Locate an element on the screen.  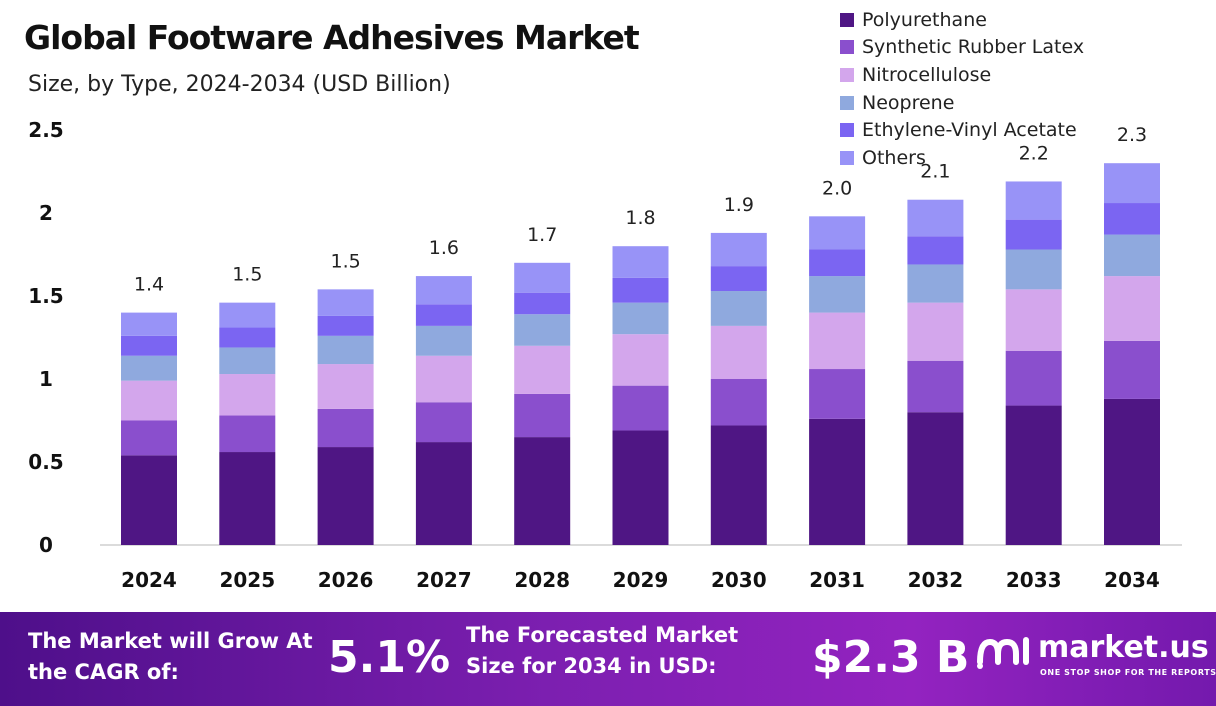
legend-item: Neoprene is located at coordinates (962, 103).